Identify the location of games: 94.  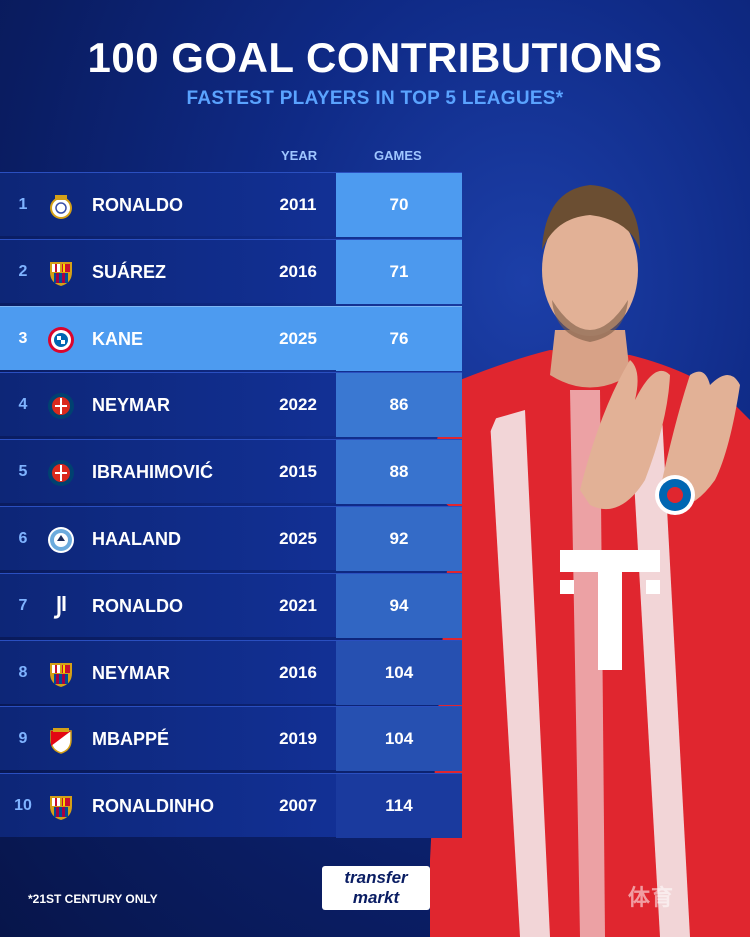
(399, 605).